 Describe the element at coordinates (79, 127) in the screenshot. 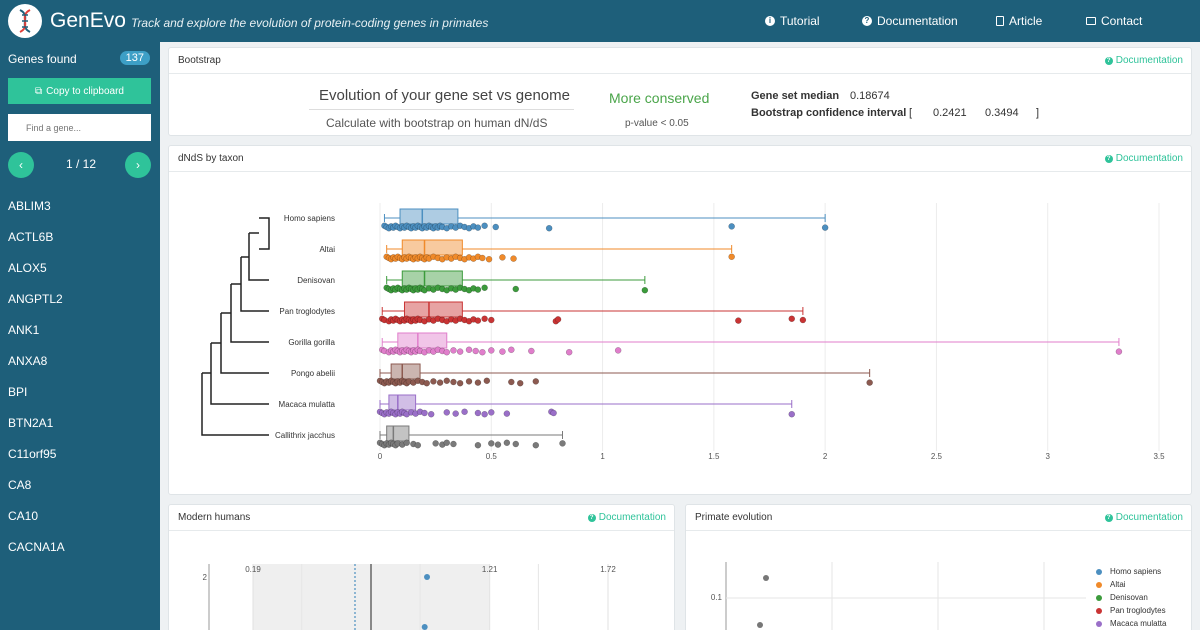

I see `find-gene-input` at that location.